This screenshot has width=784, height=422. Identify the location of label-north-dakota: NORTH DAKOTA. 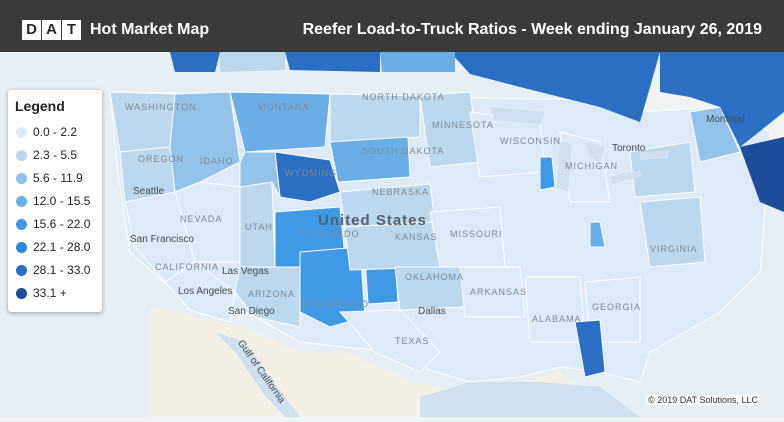
(403, 97).